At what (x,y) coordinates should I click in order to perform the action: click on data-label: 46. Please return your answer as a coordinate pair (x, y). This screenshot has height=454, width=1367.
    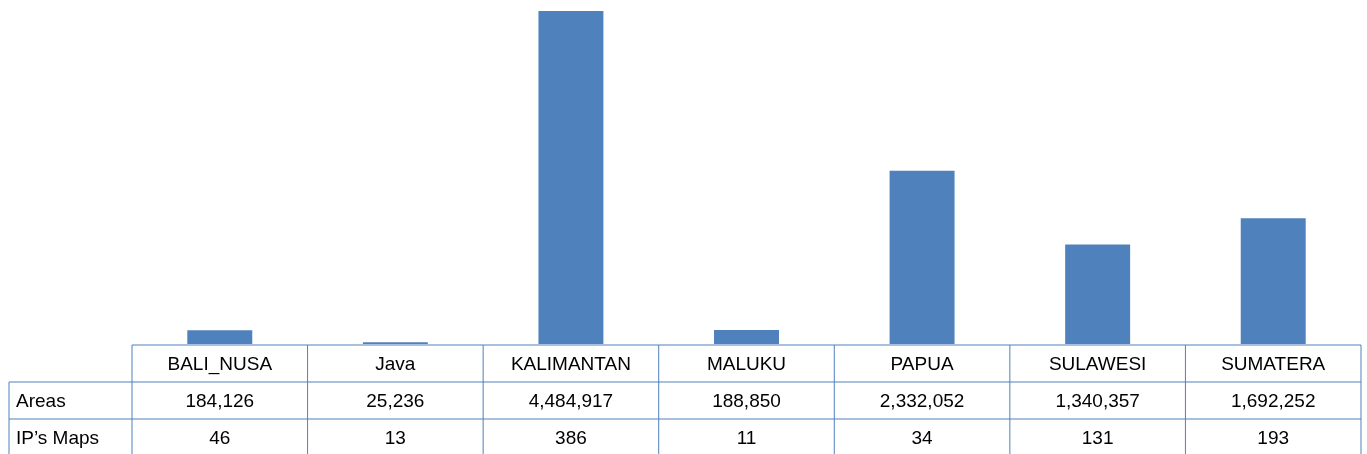
    Looking at the image, I should click on (220, 437).